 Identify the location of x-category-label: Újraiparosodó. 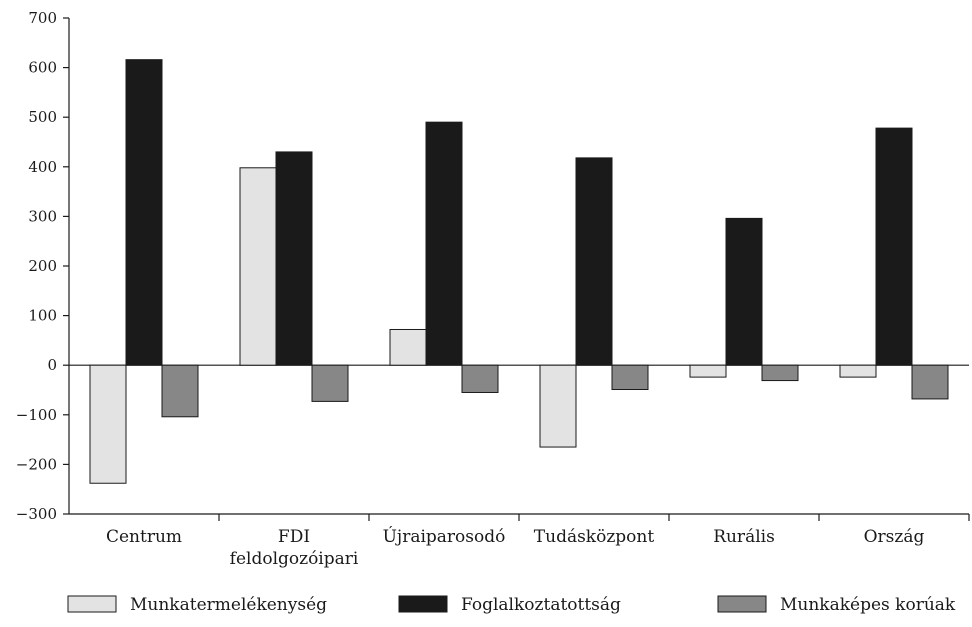
(444, 536).